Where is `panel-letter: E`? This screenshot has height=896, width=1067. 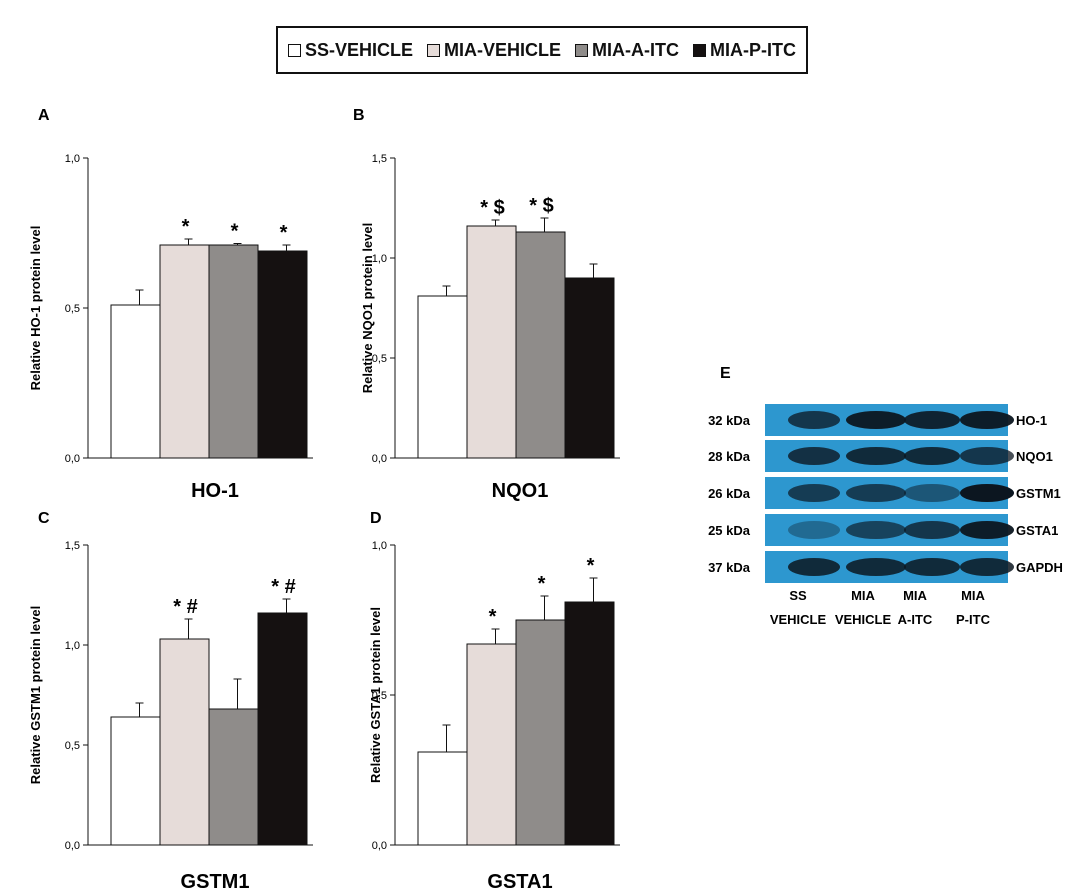
panel-letter: E is located at coordinates (725, 373).